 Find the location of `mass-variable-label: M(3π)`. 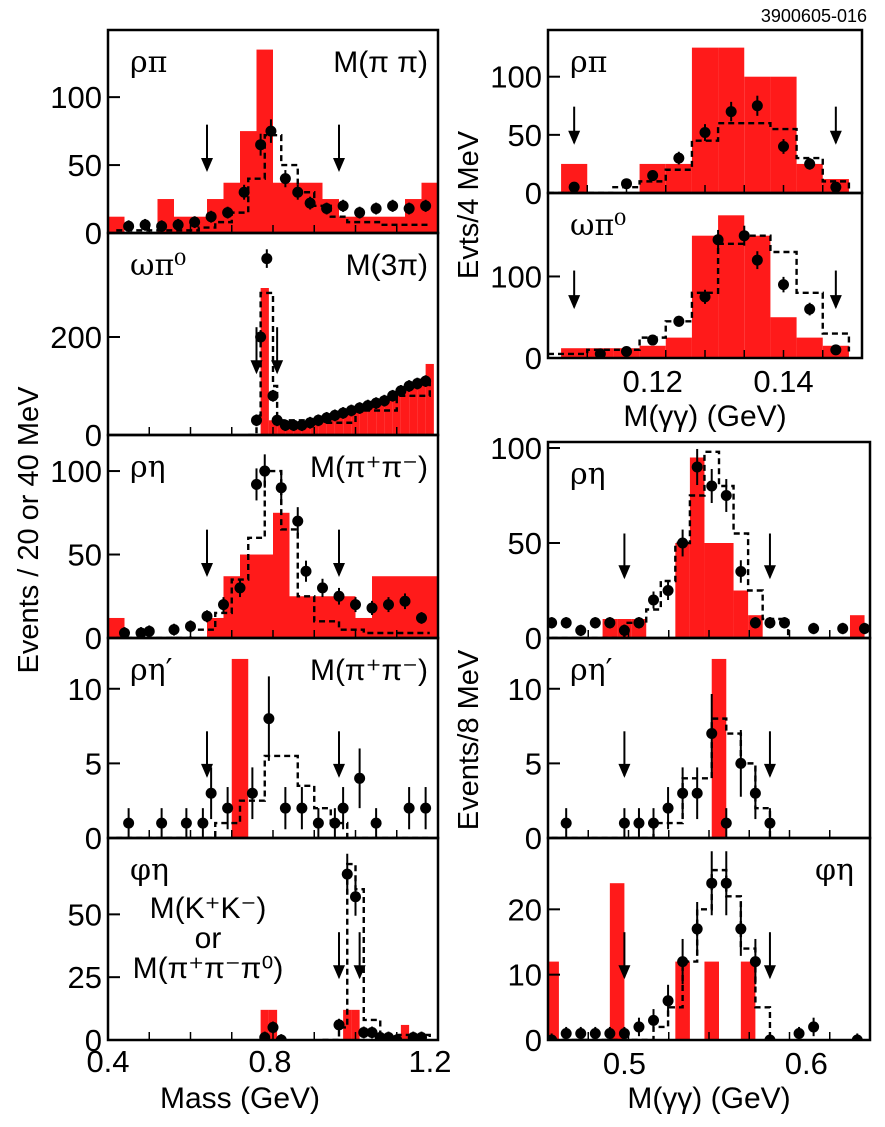

mass-variable-label: M(3π) is located at coordinates (387, 265).